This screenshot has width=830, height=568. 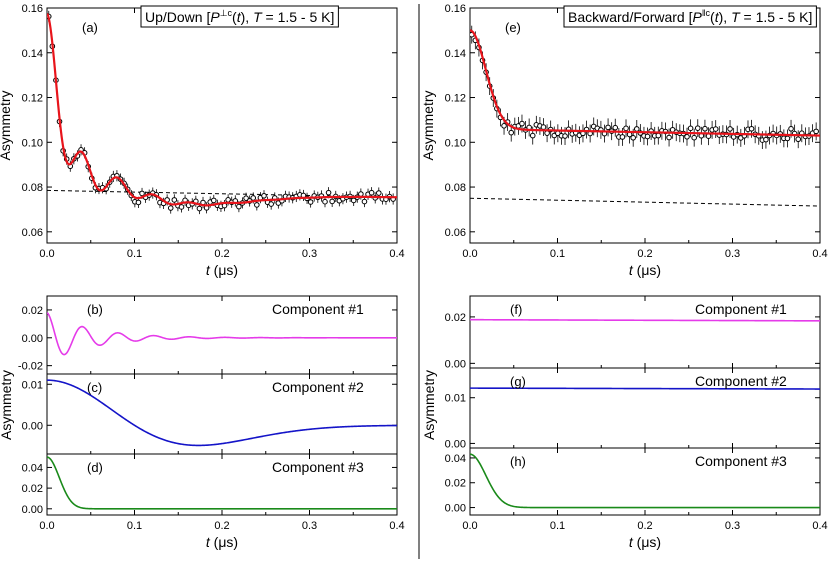 I want to click on title-part: P, so click(x=215, y=17).